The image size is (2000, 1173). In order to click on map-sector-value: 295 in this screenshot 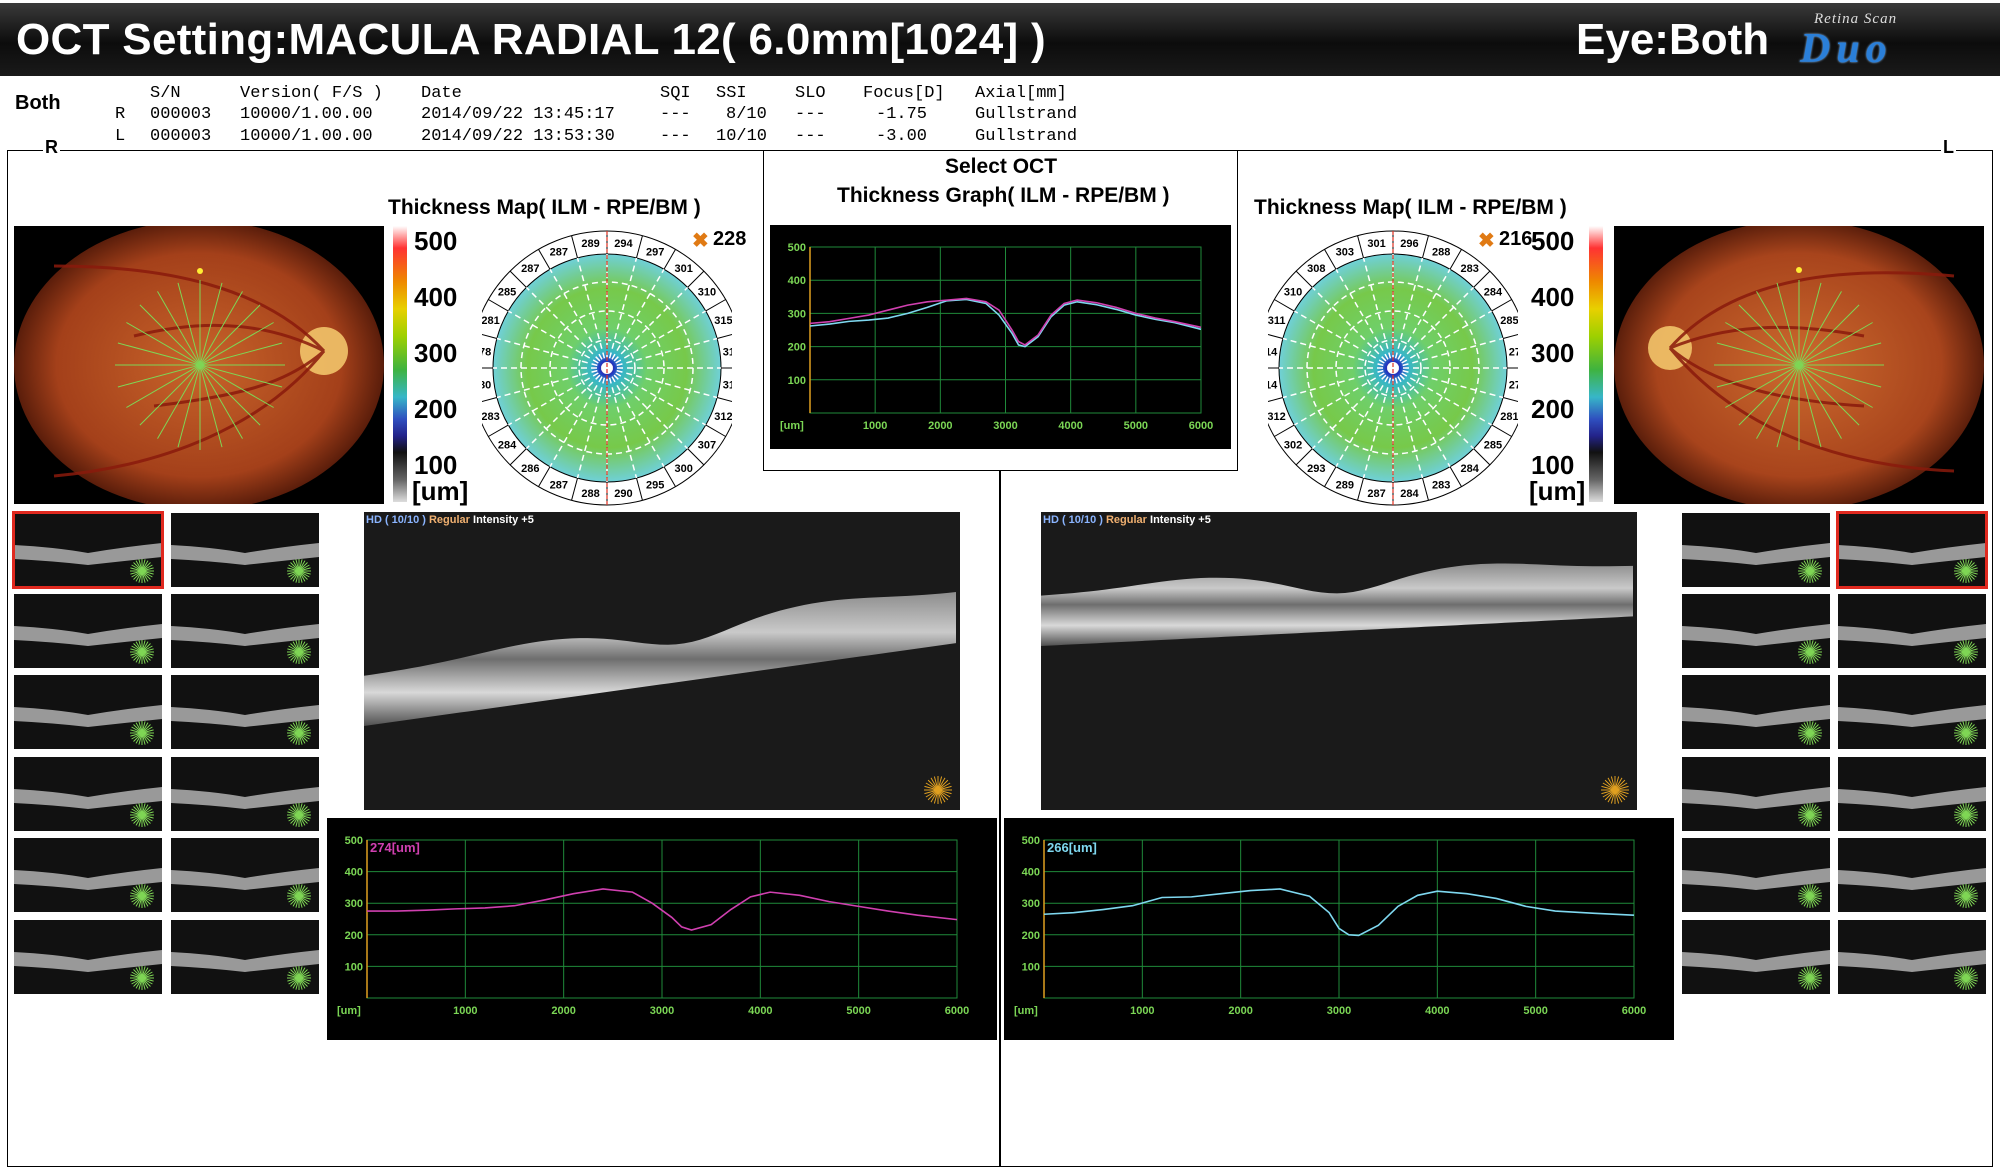, I will do `click(655, 485)`.